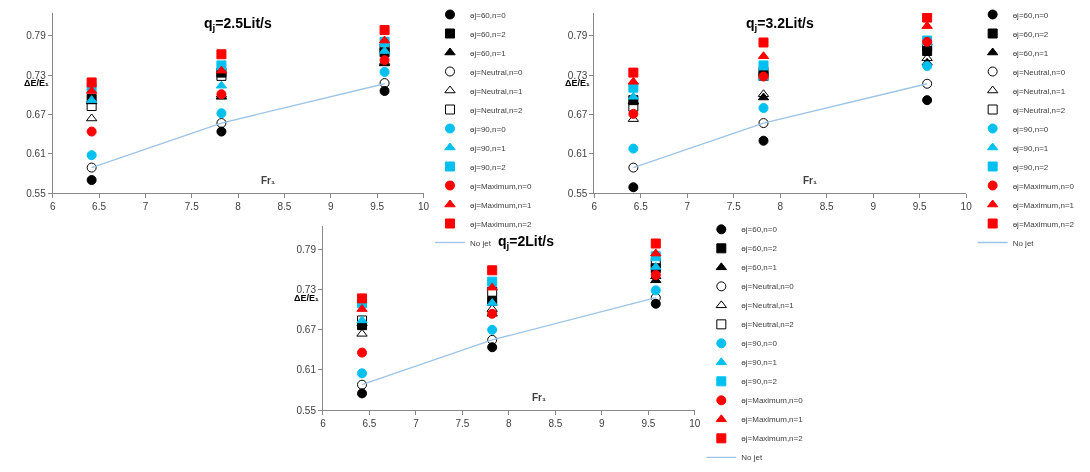 The image size is (1090, 472). Describe the element at coordinates (526, 242) in the screenshot. I see `text: q$_{j}$=2Lit/s` at that location.